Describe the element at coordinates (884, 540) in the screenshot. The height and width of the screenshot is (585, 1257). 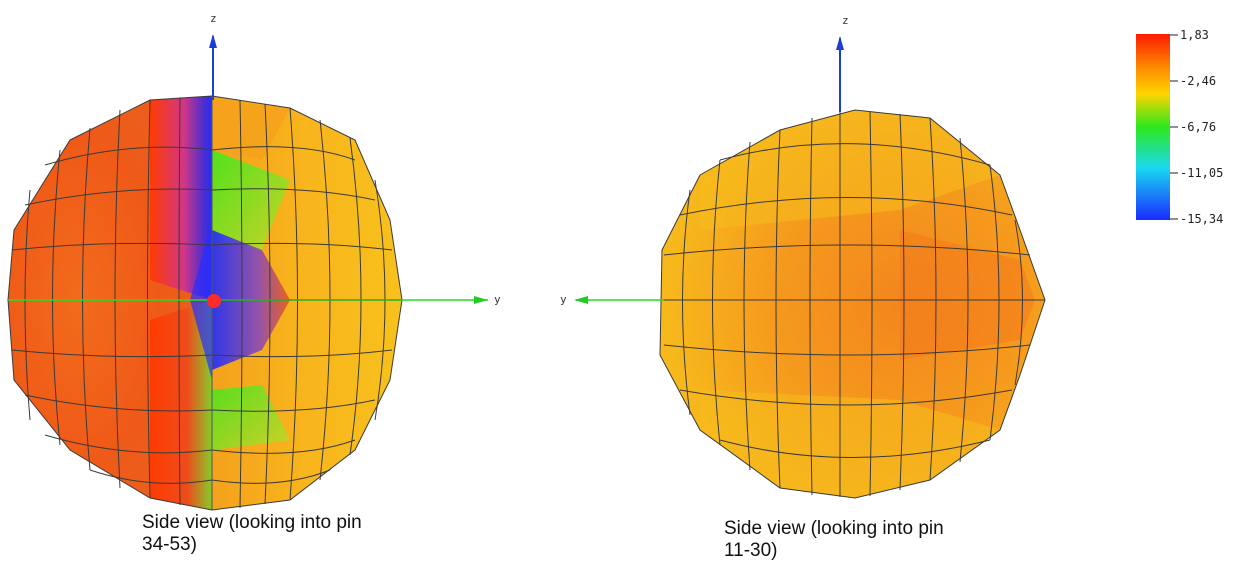
I see `right-view-caption: Side view (looking into pin 11-30)` at that location.